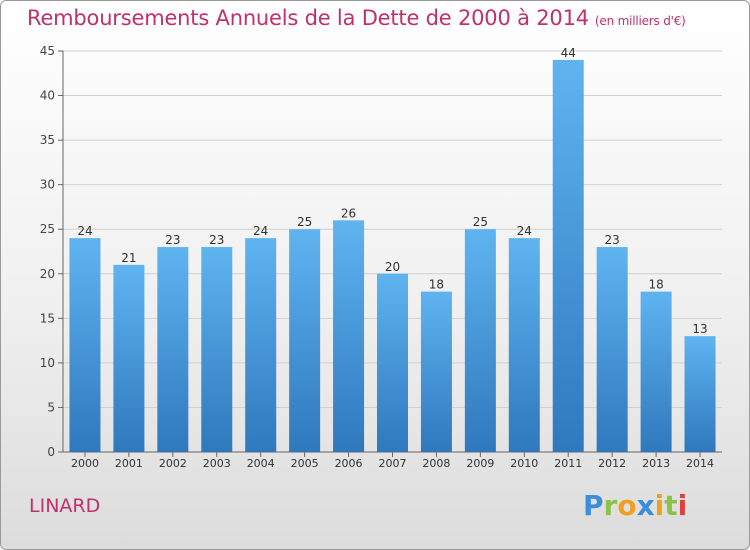 The height and width of the screenshot is (550, 750). Describe the element at coordinates (261, 463) in the screenshot. I see `x-tick-label: 2004` at that location.